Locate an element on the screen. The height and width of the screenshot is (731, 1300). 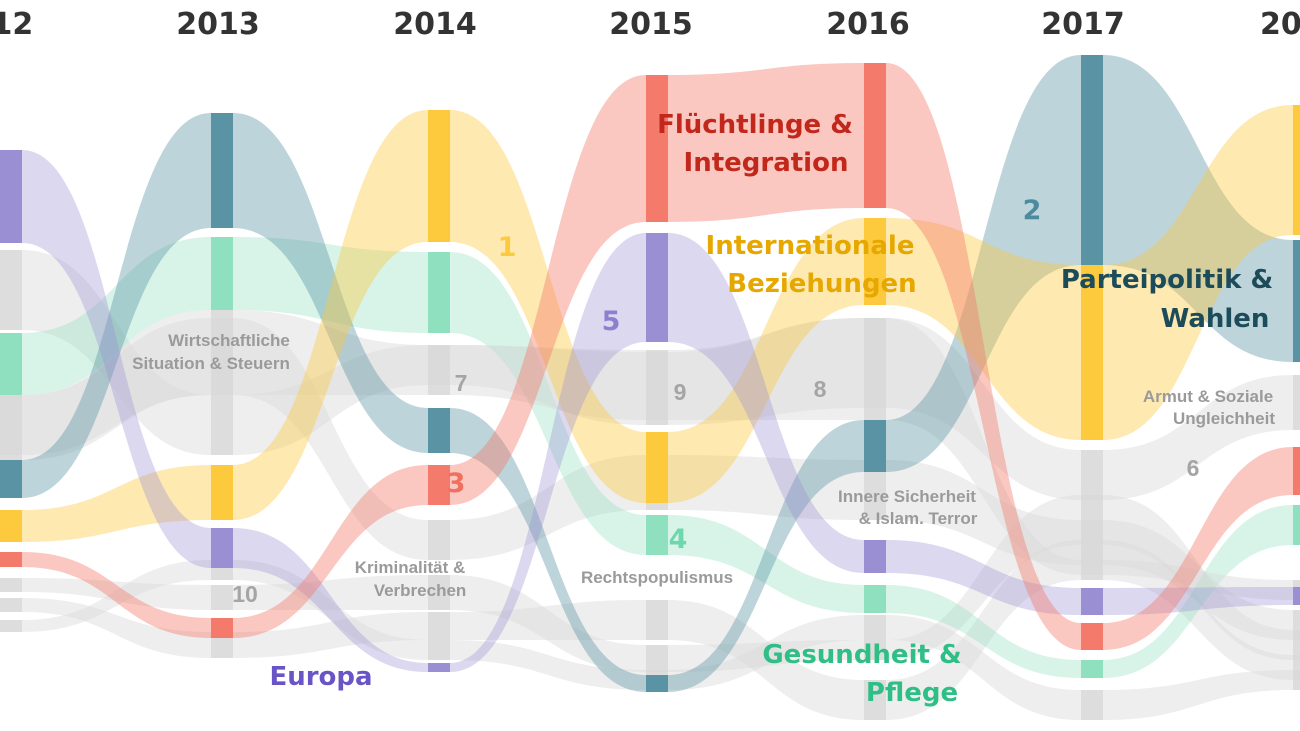
rank-1: 1 is located at coordinates (507, 247).